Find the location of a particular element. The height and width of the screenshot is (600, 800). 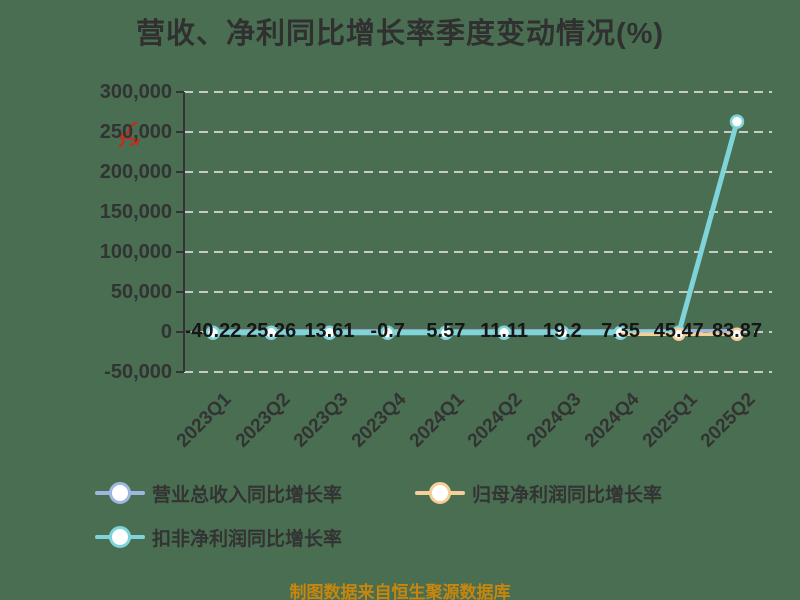

legend-label: 营业总收入同比增长率 is located at coordinates (247, 495).